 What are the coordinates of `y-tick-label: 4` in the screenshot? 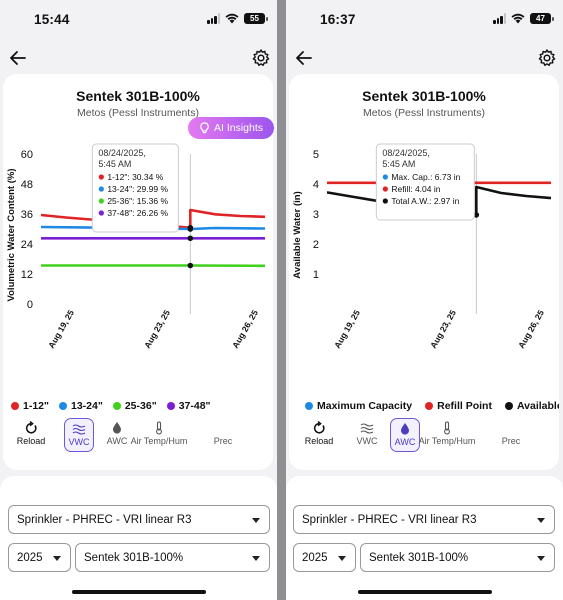 It's located at (316, 185).